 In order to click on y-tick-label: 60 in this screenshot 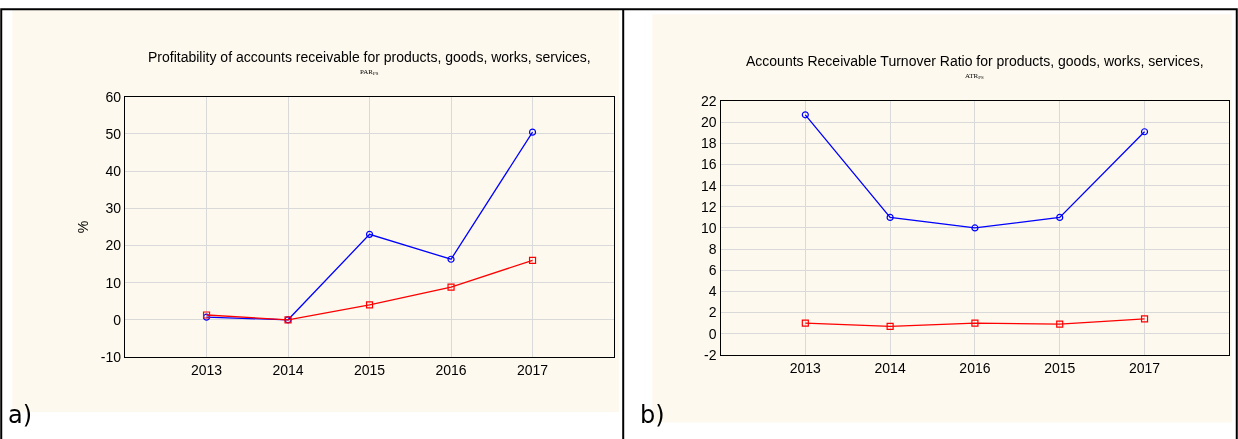, I will do `click(113, 96)`.